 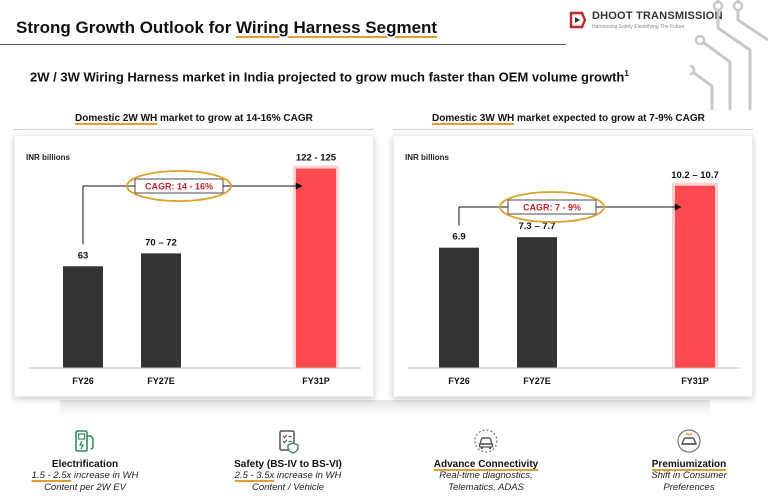 I want to click on chart-3w-category-label: FY31P, so click(x=695, y=381).